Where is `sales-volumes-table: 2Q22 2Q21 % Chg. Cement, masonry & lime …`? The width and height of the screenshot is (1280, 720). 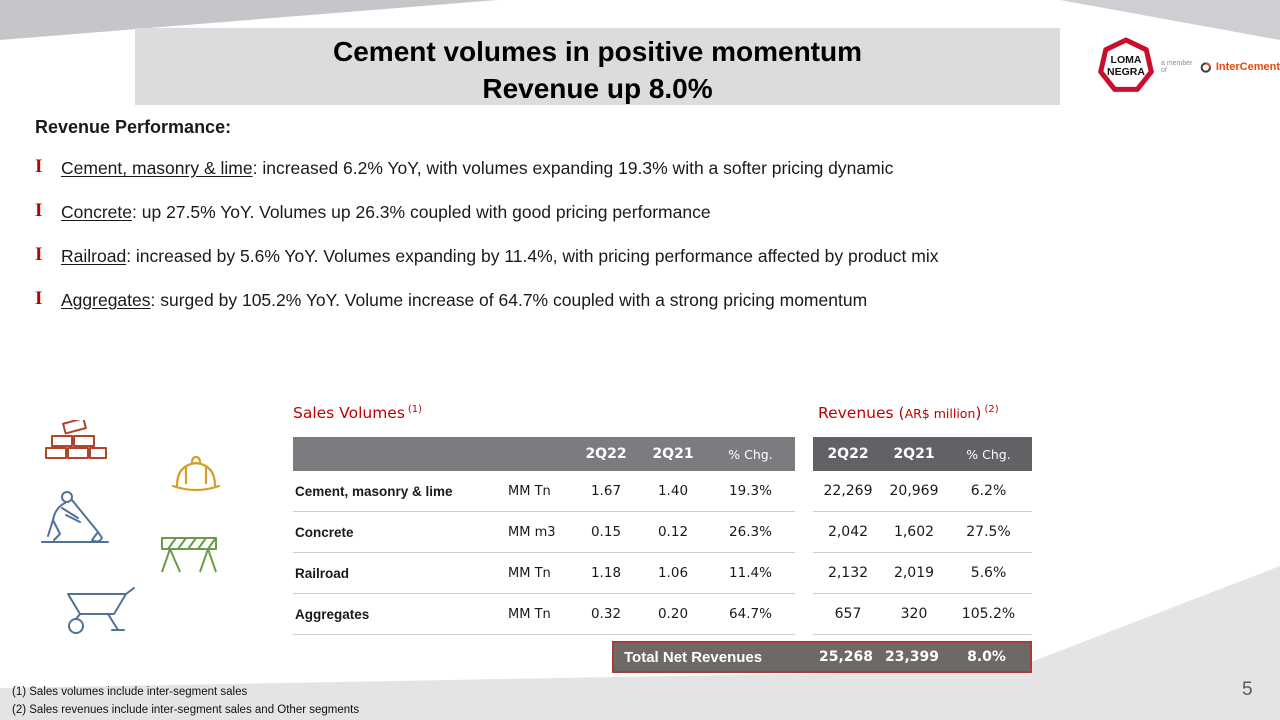 sales-volumes-table: 2Q22 2Q21 % Chg. Cement, masonry & lime … is located at coordinates (544, 536).